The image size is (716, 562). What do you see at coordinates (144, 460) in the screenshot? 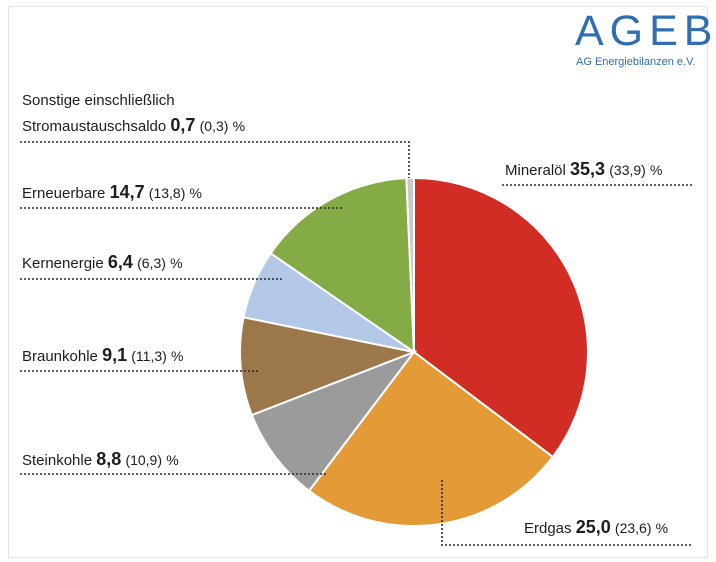
I see `slice-label-prev: (10,9)` at bounding box center [144, 460].